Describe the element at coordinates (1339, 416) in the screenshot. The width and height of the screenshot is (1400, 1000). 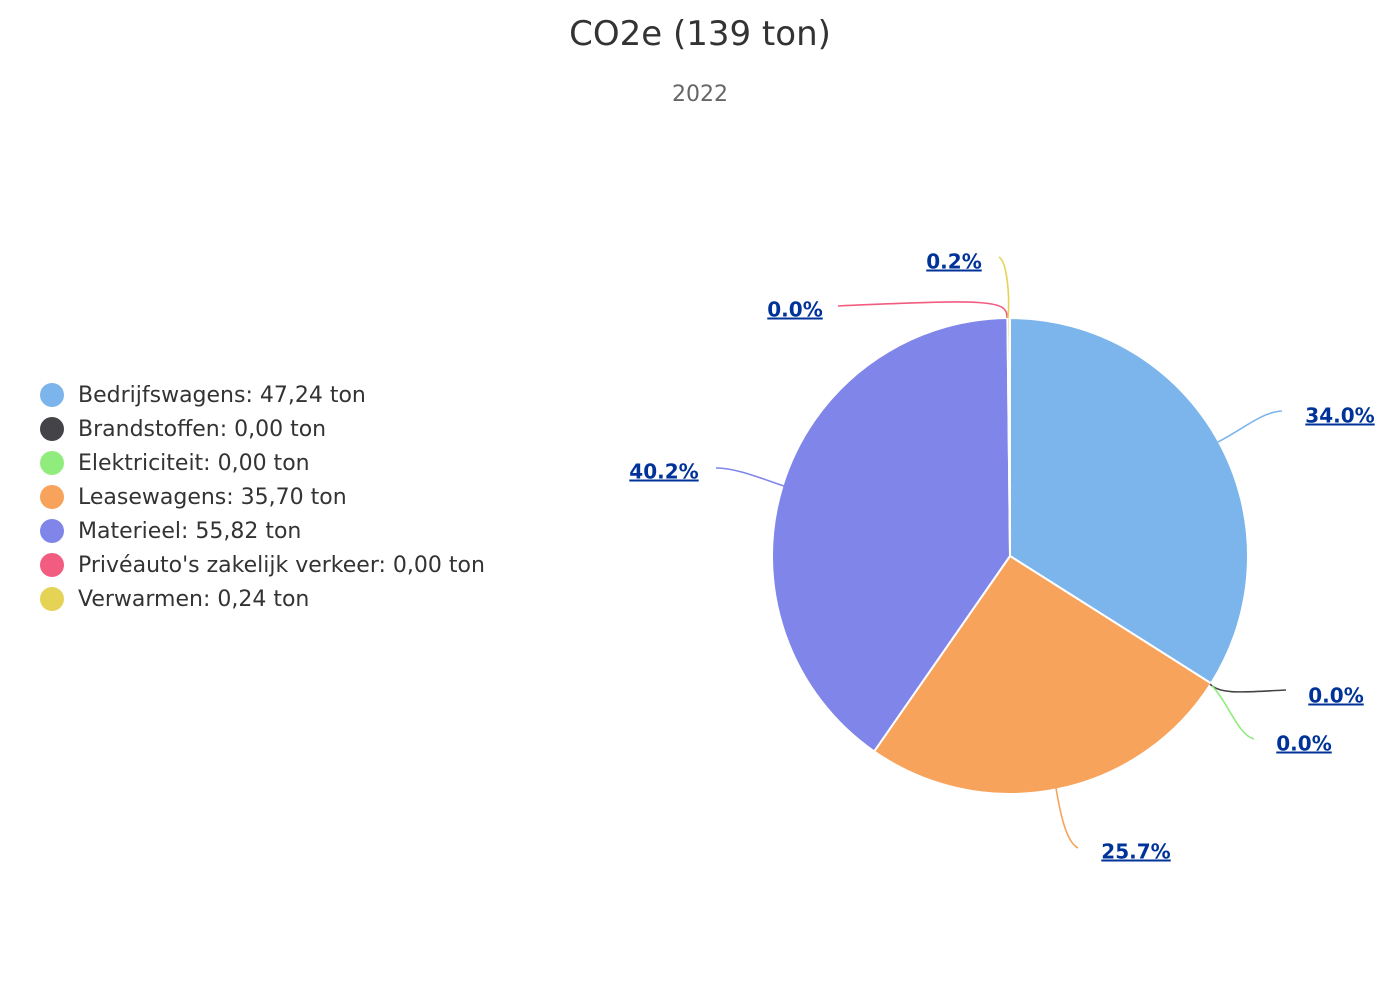
I see `data-label-bedrijfswagens: 34.0%` at that location.